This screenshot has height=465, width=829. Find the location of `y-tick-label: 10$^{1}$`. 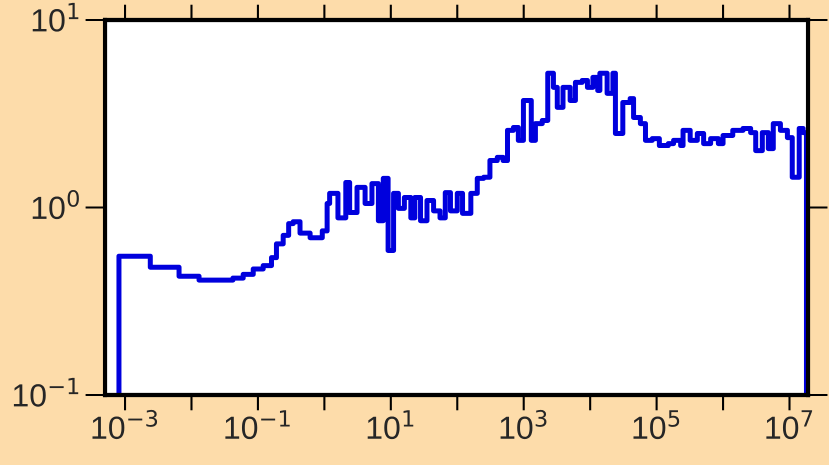

y-tick-label: 10$^{1}$ is located at coordinates (55, 17).